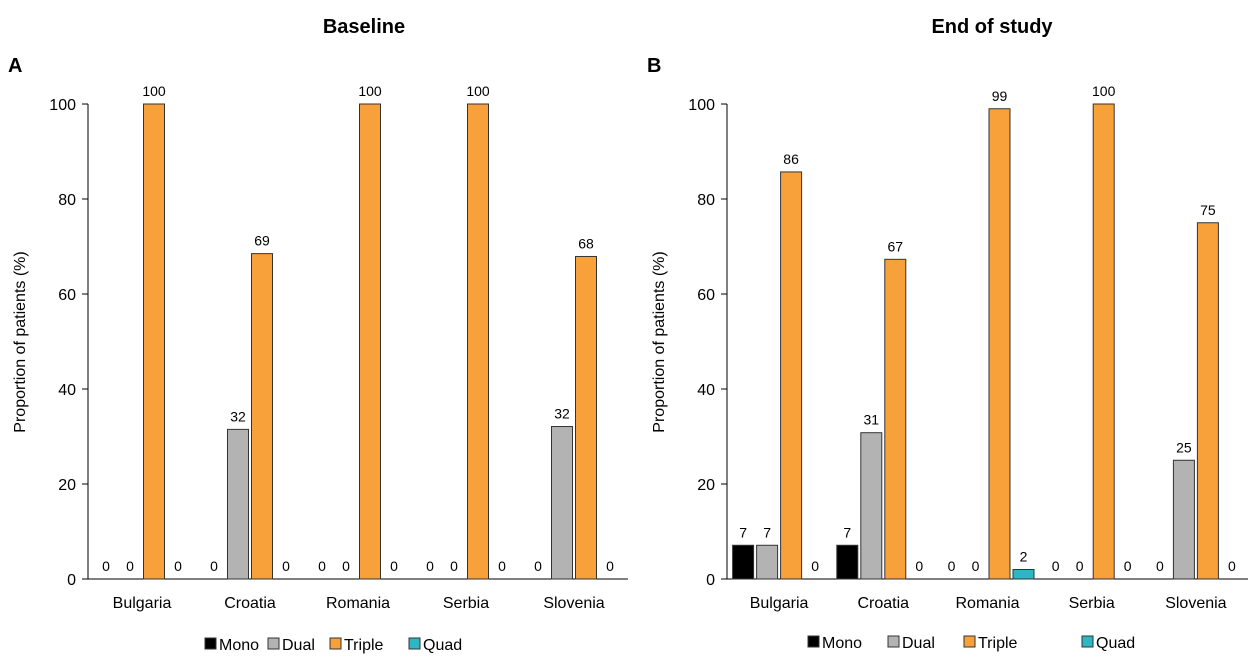 The height and width of the screenshot is (657, 1248). What do you see at coordinates (767, 562) in the screenshot?
I see `bar-b-bulgaria-dual` at bounding box center [767, 562].